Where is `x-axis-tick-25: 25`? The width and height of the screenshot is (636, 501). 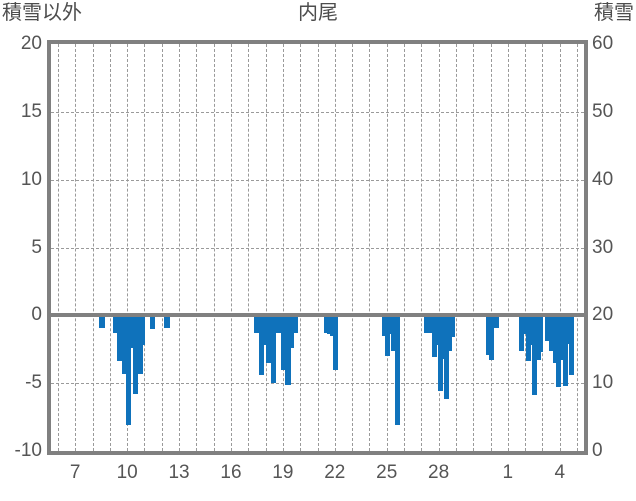 x-axis-tick-25: 25 is located at coordinates (387, 472).